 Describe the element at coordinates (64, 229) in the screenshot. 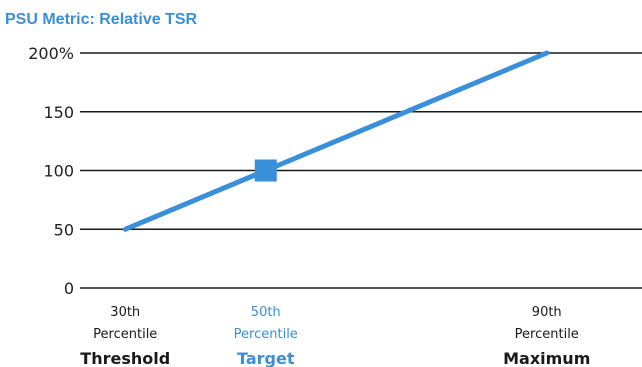

I see `y-tick-label: 50` at that location.